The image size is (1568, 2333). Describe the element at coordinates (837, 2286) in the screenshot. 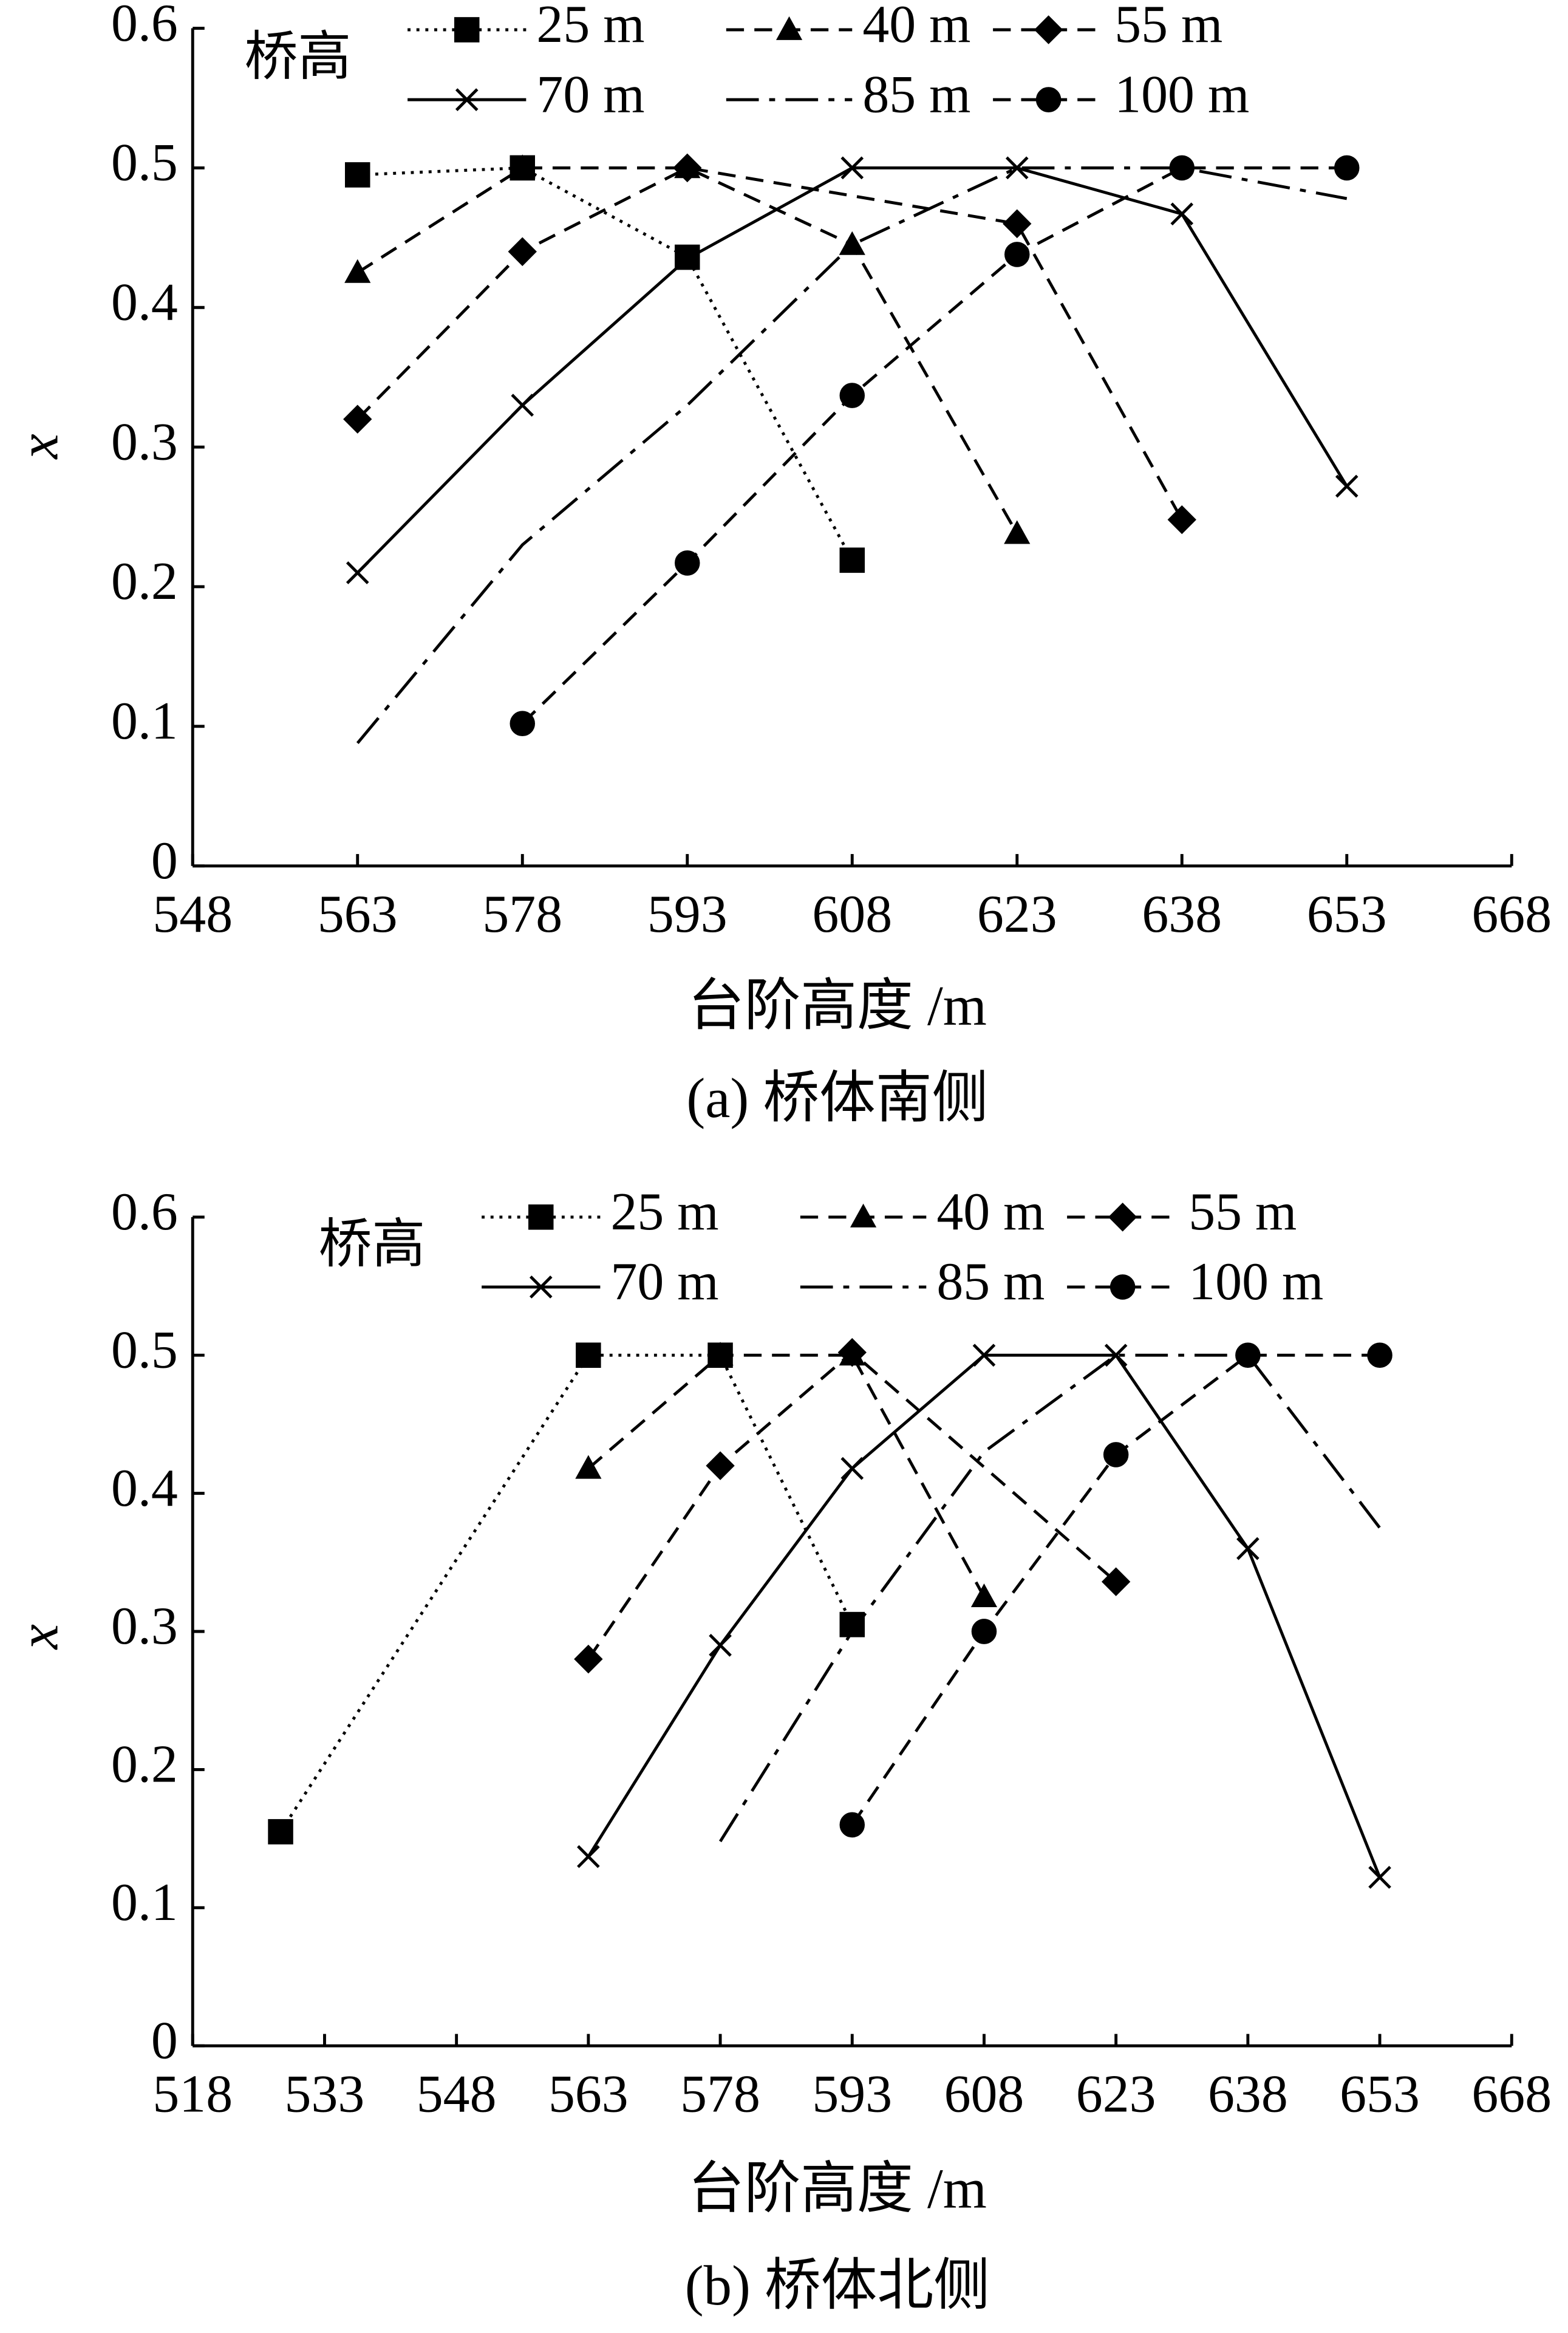

I see `caption: (b) 桥体北侧` at that location.